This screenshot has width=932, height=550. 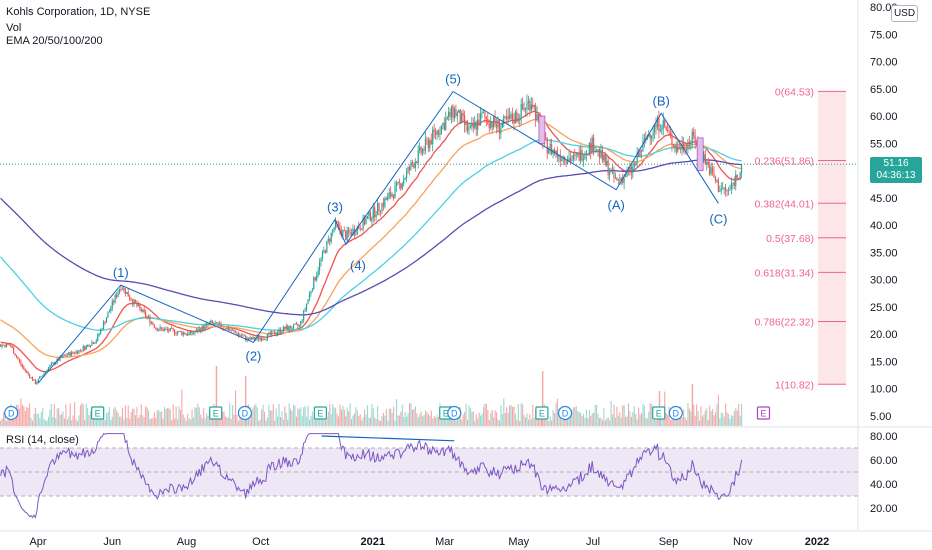 What do you see at coordinates (763, 413) in the screenshot?
I see `earnings-marker` at bounding box center [763, 413].